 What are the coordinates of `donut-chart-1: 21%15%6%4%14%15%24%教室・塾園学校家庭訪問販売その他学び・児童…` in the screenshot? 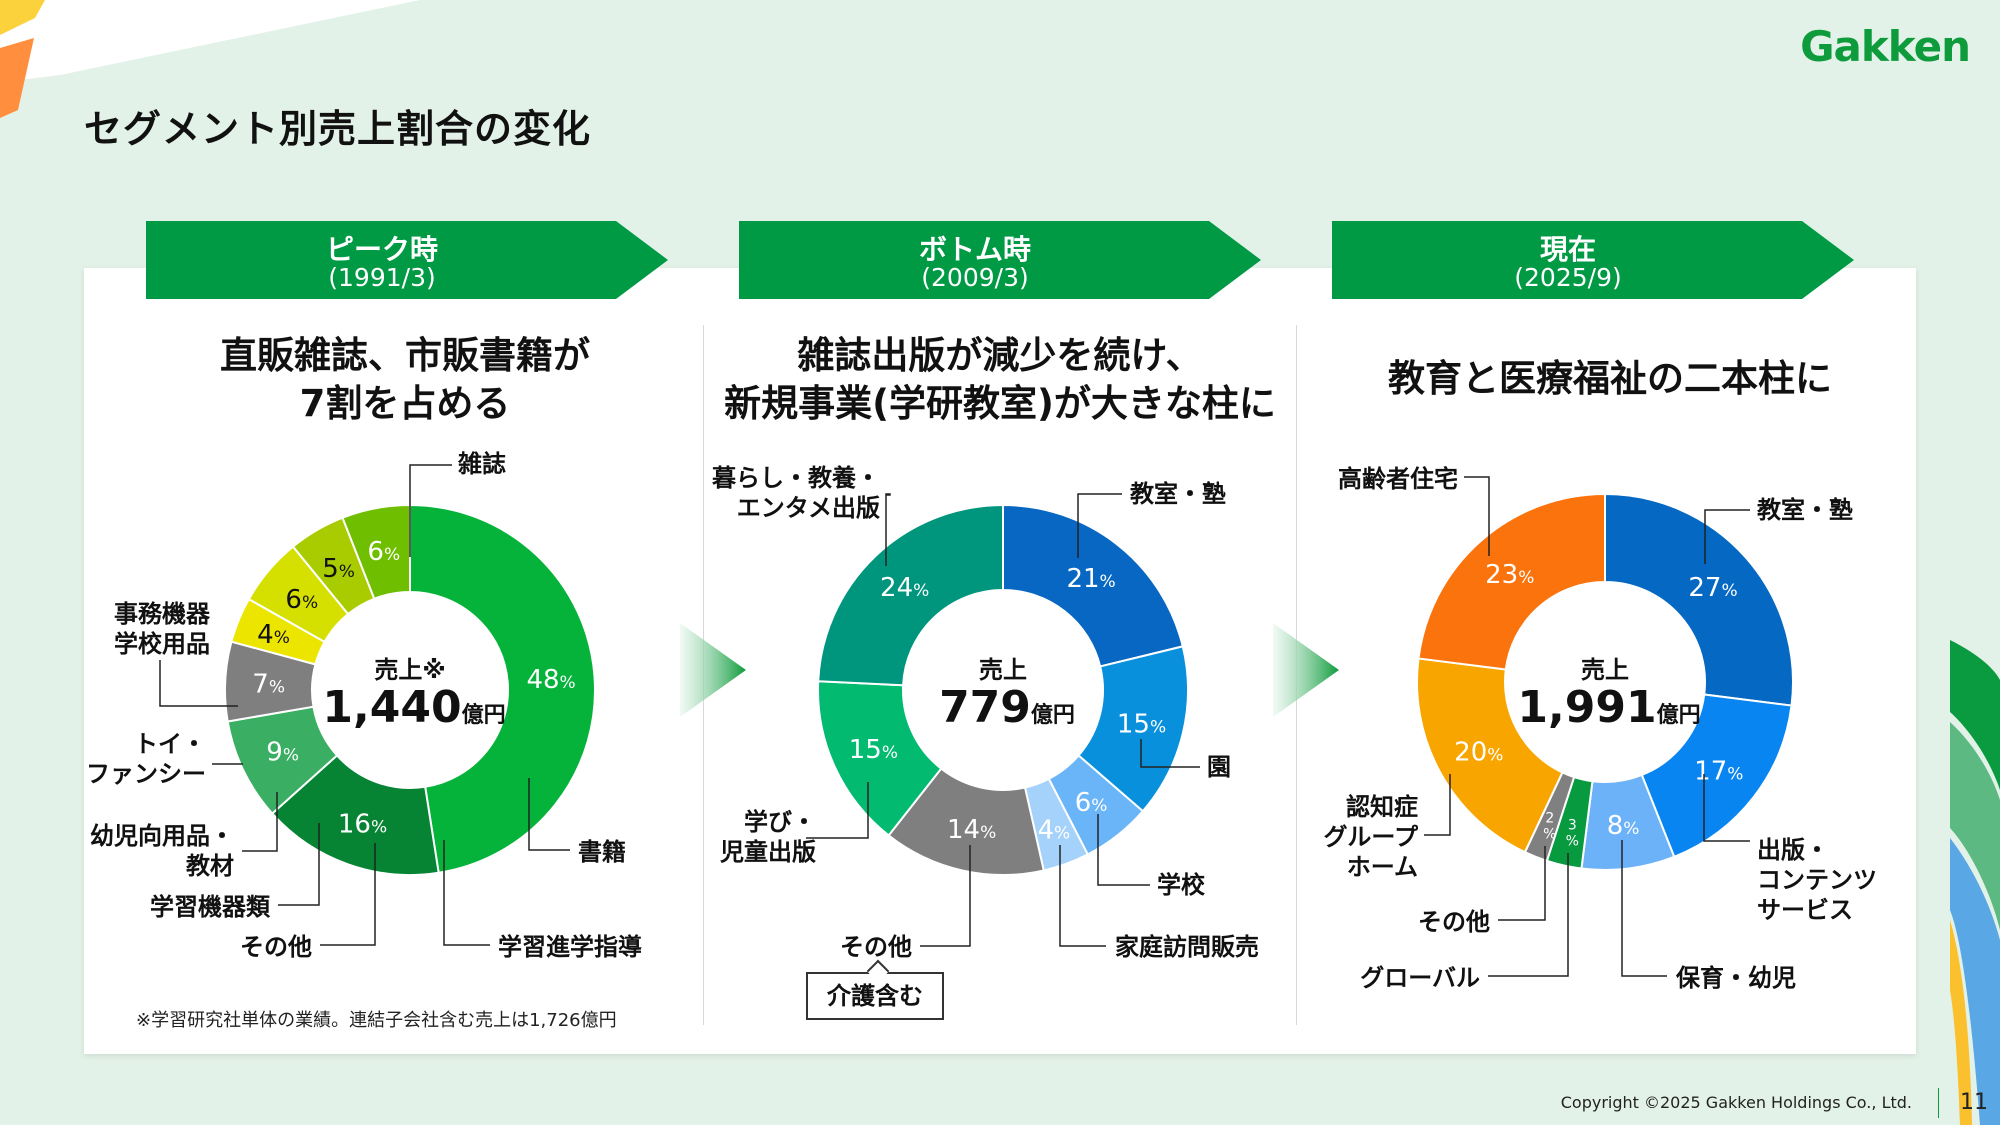 It's located at (985, 712).